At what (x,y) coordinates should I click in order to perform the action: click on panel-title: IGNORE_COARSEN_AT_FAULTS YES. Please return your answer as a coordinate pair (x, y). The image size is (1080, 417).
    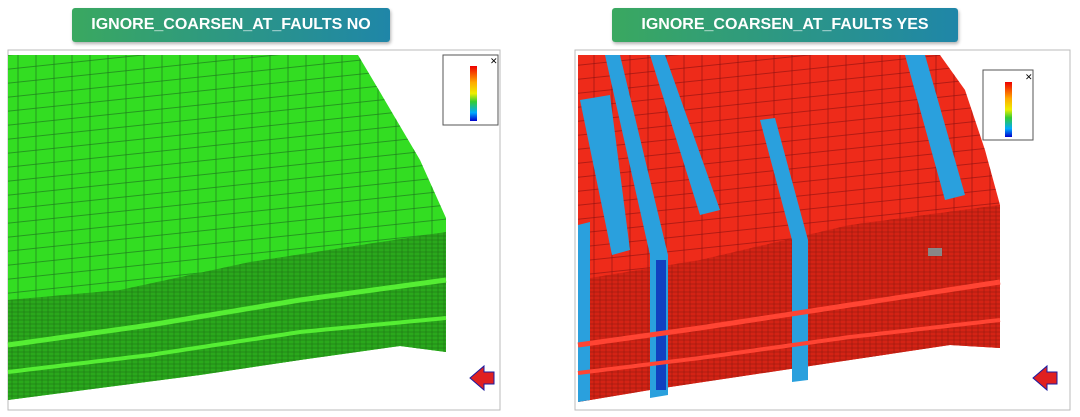
    Looking at the image, I should click on (785, 25).